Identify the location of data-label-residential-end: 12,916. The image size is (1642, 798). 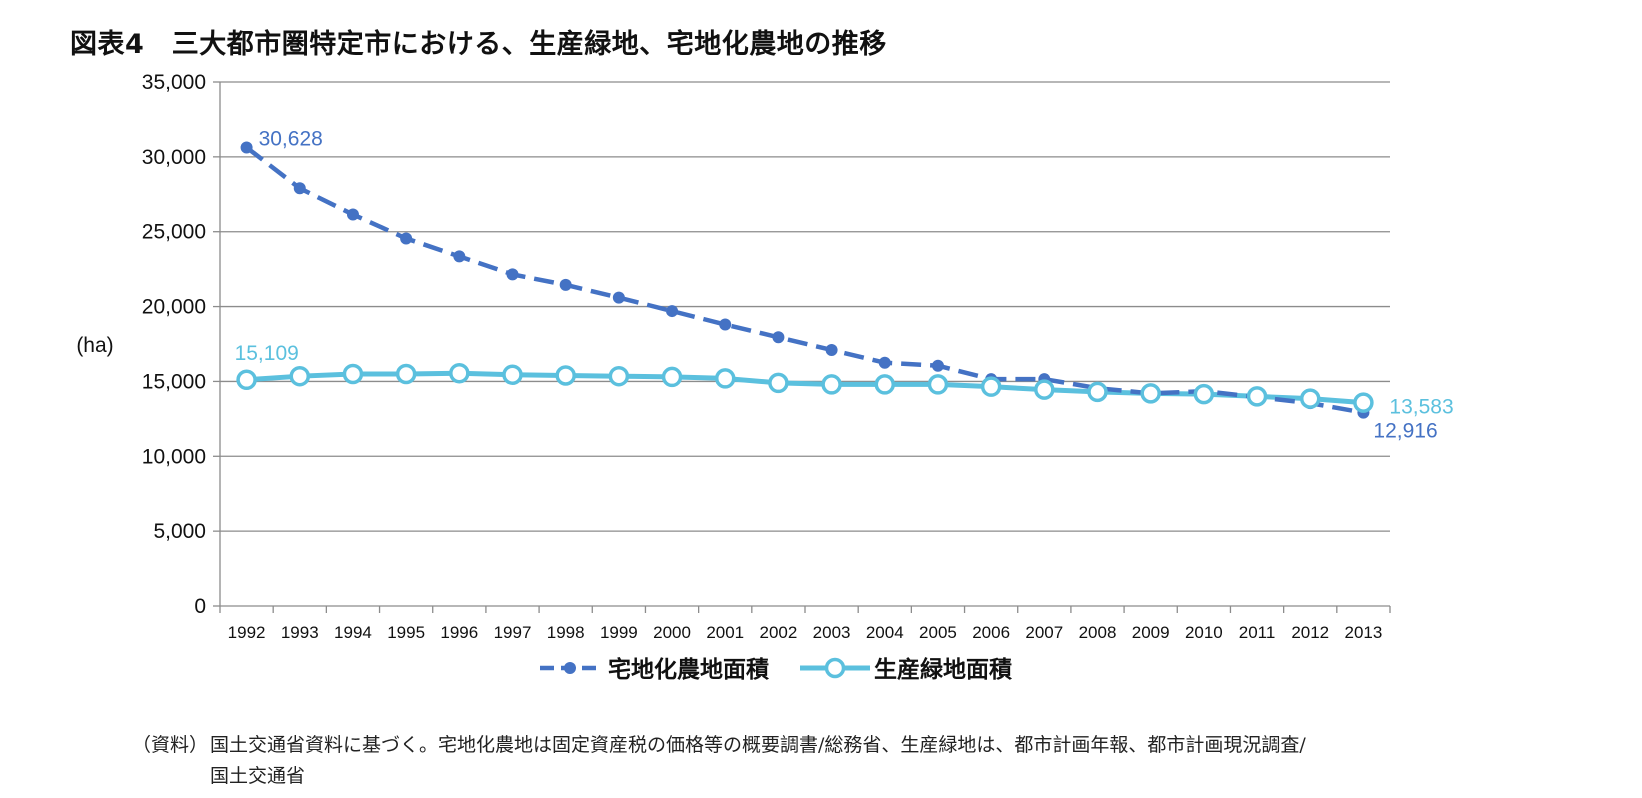
(1405, 431).